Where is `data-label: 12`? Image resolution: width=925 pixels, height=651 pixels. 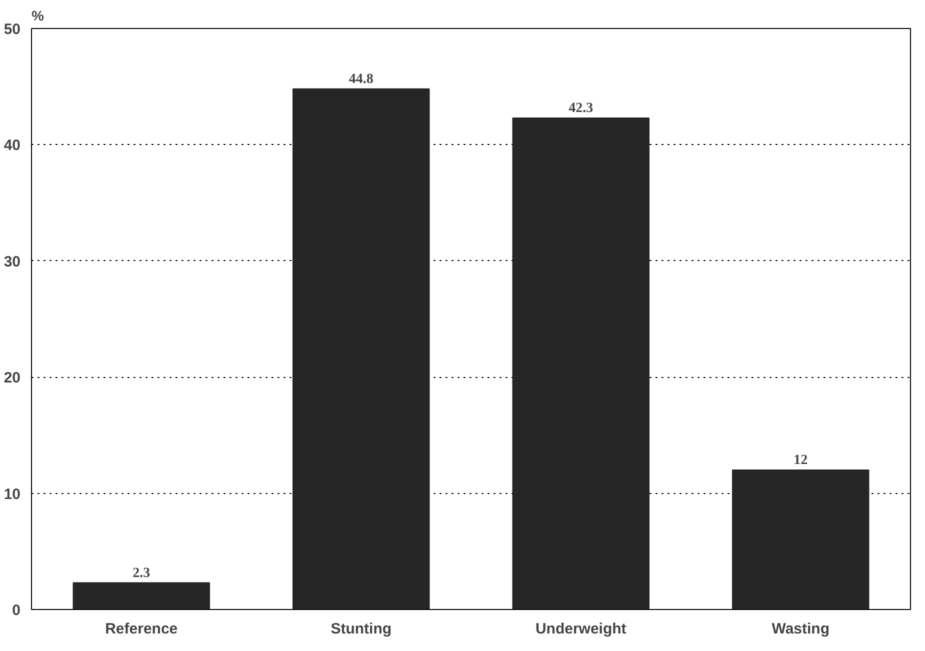 data-label: 12 is located at coordinates (801, 460).